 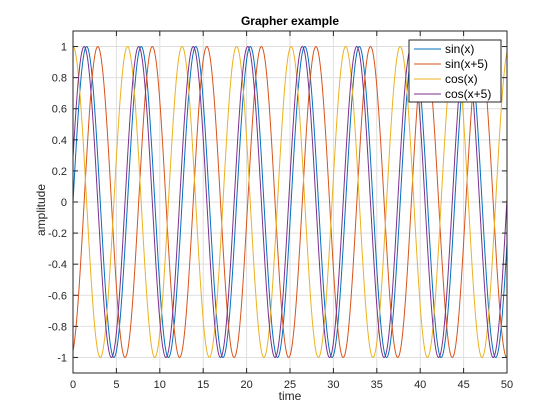 What do you see at coordinates (59, 172) in the screenshot?
I see `y-tick-label: 0.2` at bounding box center [59, 172].